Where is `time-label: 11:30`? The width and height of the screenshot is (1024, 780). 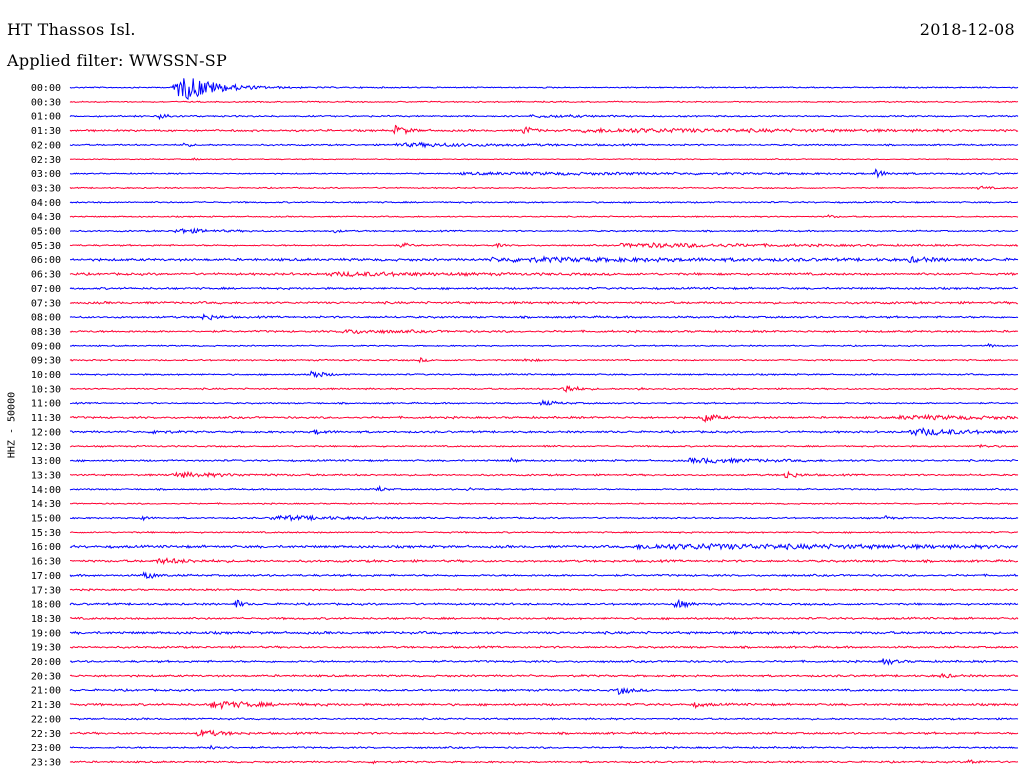 time-label: 11:30 is located at coordinates (46, 418).